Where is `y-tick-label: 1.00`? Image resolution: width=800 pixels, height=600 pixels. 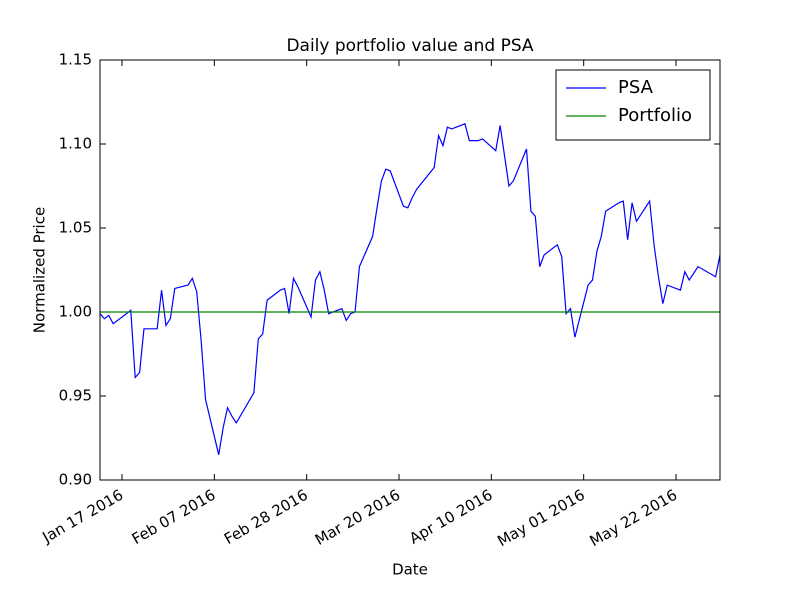 y-tick-label: 1.00 is located at coordinates (75, 312).